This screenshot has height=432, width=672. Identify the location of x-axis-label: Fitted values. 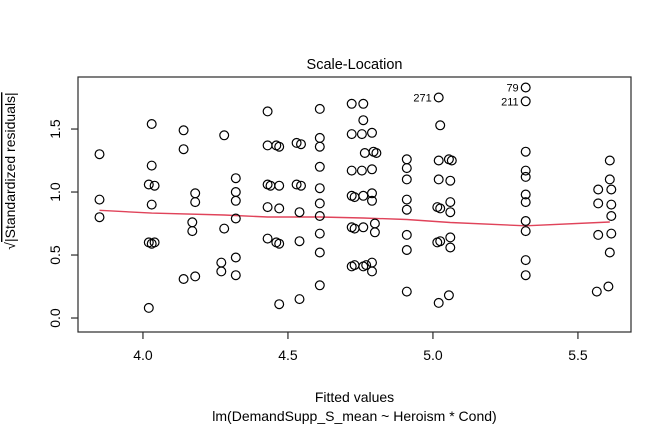
(354, 397).